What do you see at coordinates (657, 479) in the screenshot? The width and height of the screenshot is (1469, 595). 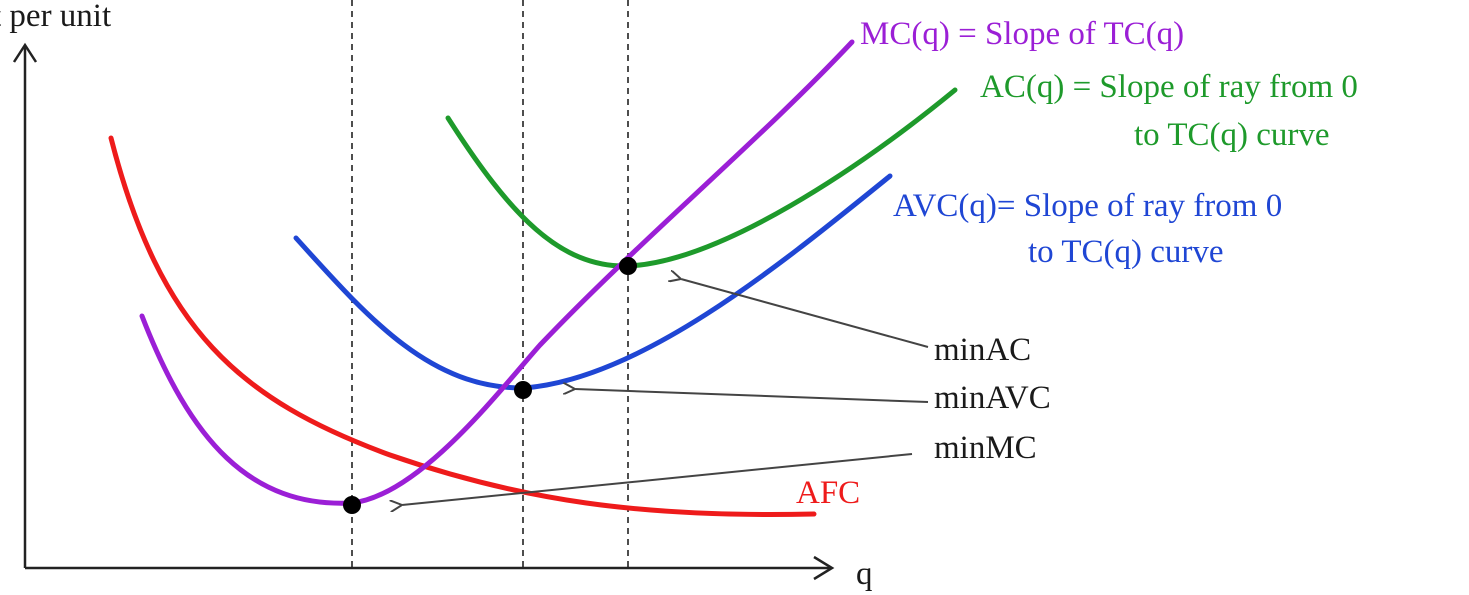 I see `min-mc-arrow` at bounding box center [657, 479].